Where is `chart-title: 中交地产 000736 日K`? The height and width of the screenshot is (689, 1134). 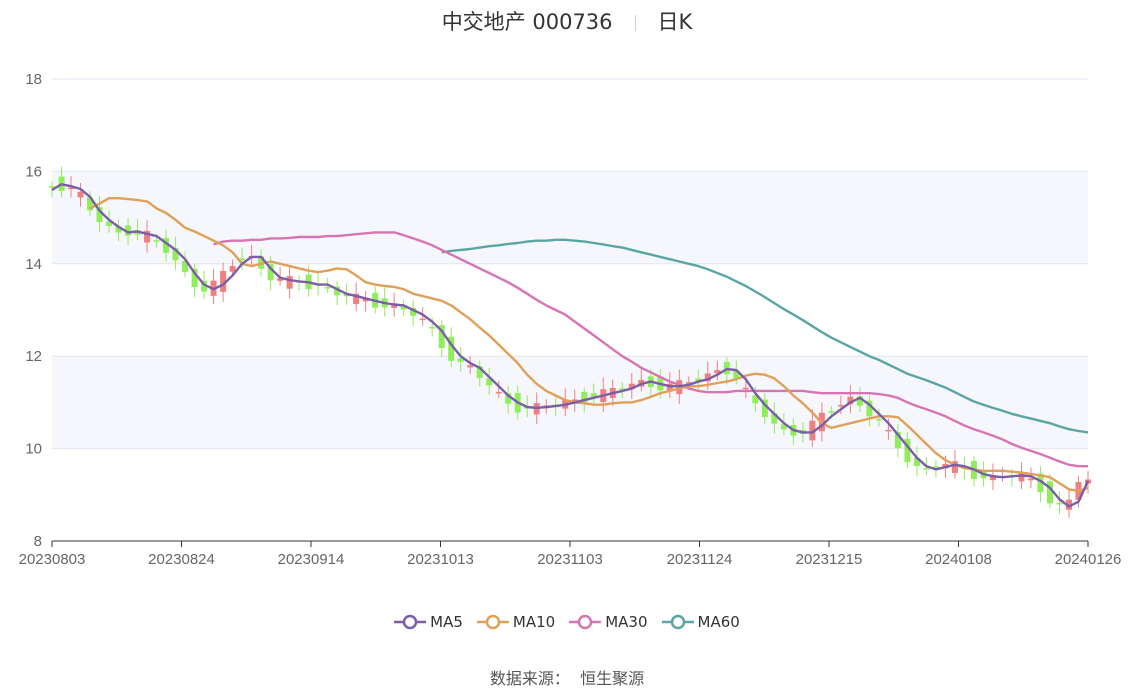 chart-title: 中交地产 000736 日K is located at coordinates (567, 21).